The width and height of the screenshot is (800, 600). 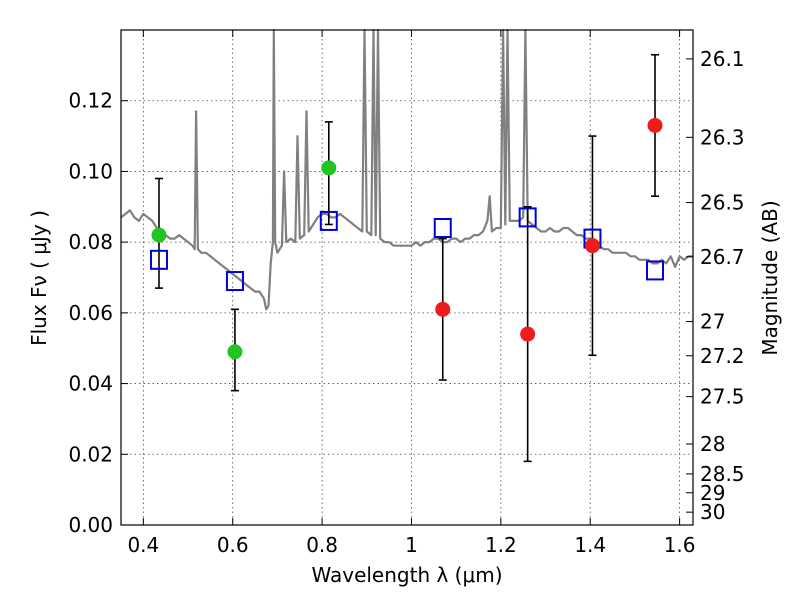 I want to click on right-tick-label: 27, so click(x=712, y=322).